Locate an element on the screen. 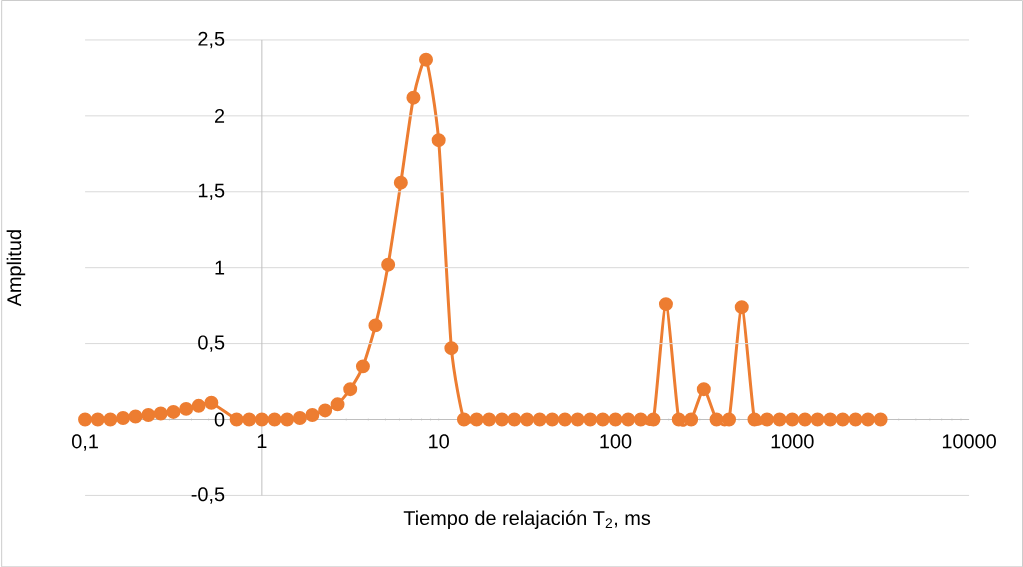 The image size is (1023, 567). x-axis-title: Tiempo de relajación T$_{2}$, ms is located at coordinates (527, 519).